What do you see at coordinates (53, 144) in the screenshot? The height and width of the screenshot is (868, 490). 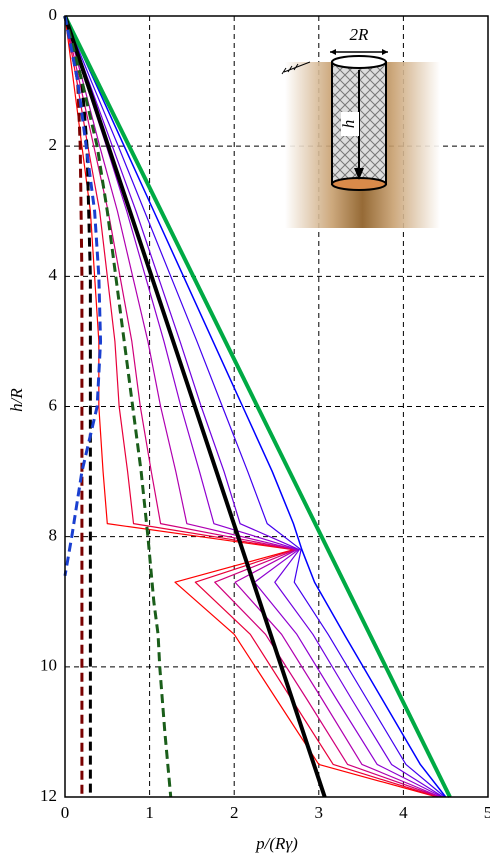 I see `y-tick-label: 2` at bounding box center [53, 144].